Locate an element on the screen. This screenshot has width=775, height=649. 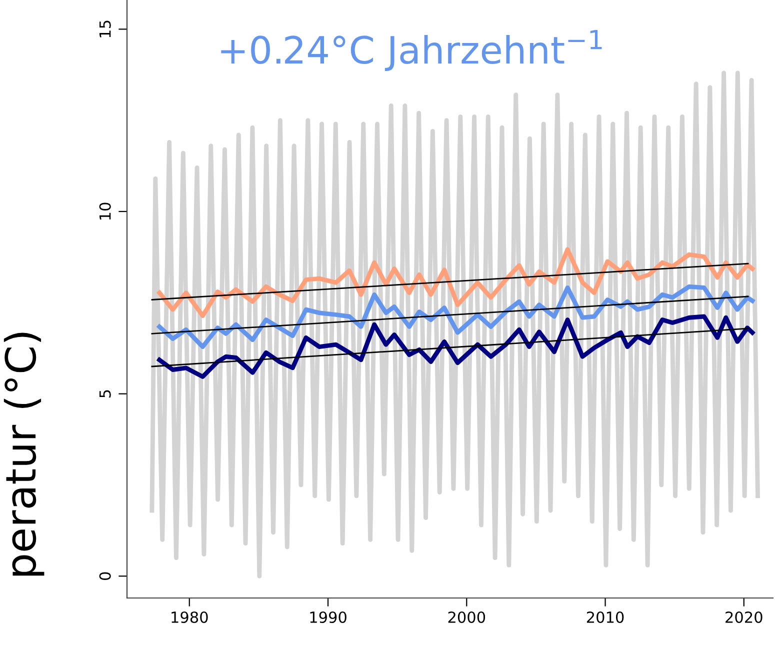
y-axis-title: peratur (°C) is located at coordinates (24, 454).